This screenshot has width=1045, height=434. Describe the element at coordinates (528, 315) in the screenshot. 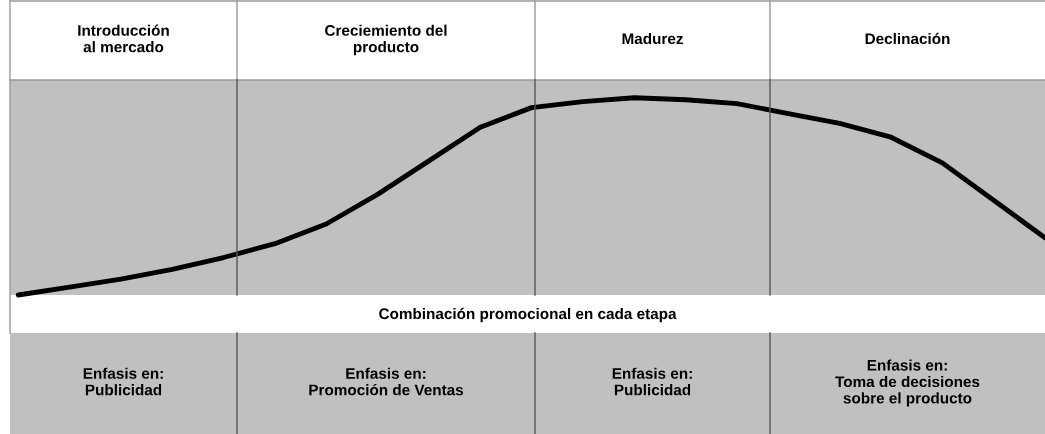

I see `text: Combinación promocional en cada etapa` at that location.